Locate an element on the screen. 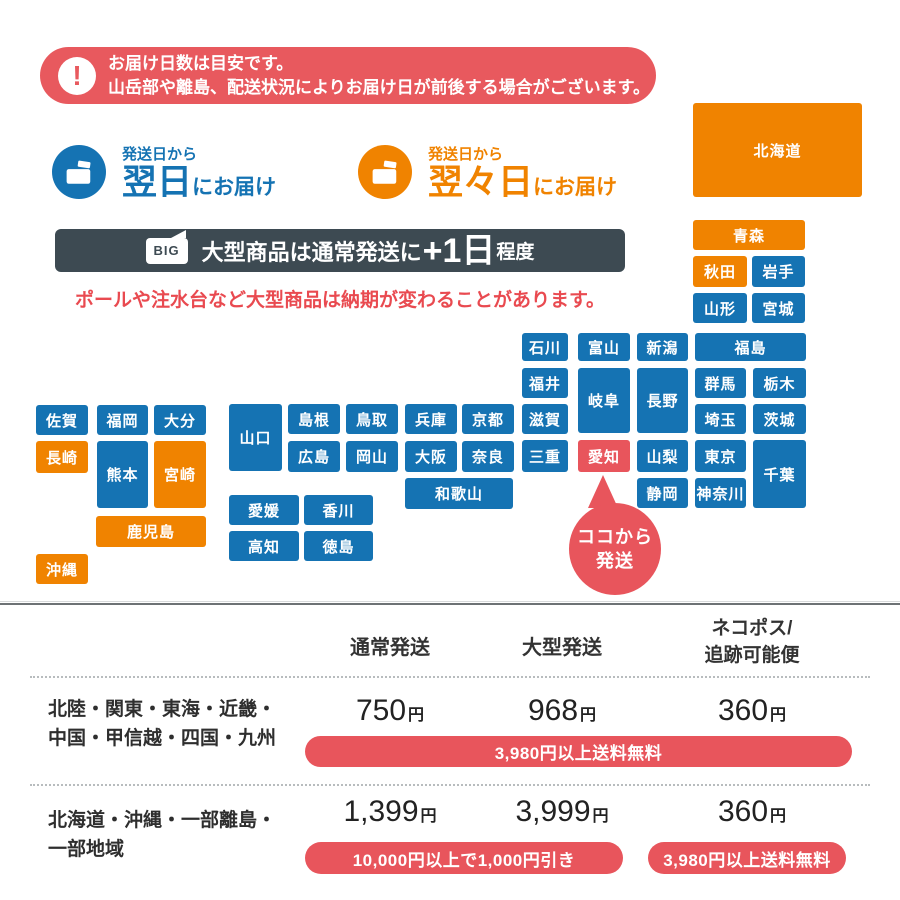  table-top-border-light is located at coordinates (450, 601).